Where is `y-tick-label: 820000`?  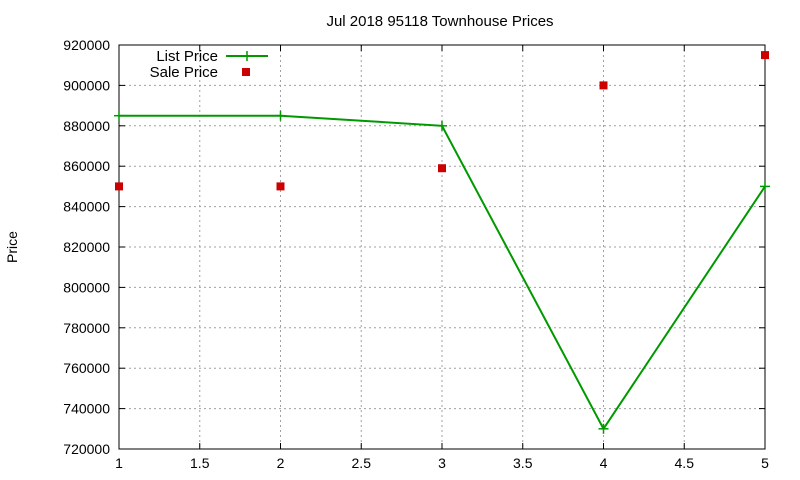 y-tick-label: 820000 is located at coordinates (86, 247).